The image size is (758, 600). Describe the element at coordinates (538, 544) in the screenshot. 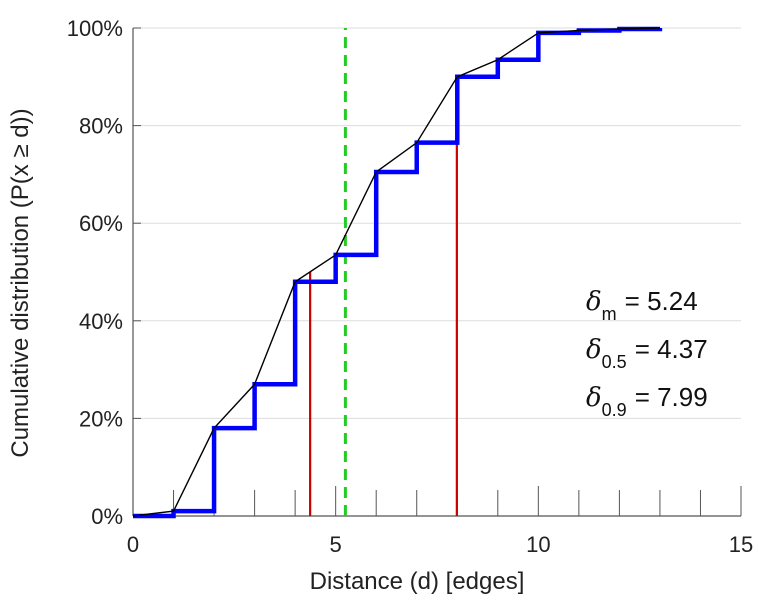

I see `x-tick-label: 10` at that location.